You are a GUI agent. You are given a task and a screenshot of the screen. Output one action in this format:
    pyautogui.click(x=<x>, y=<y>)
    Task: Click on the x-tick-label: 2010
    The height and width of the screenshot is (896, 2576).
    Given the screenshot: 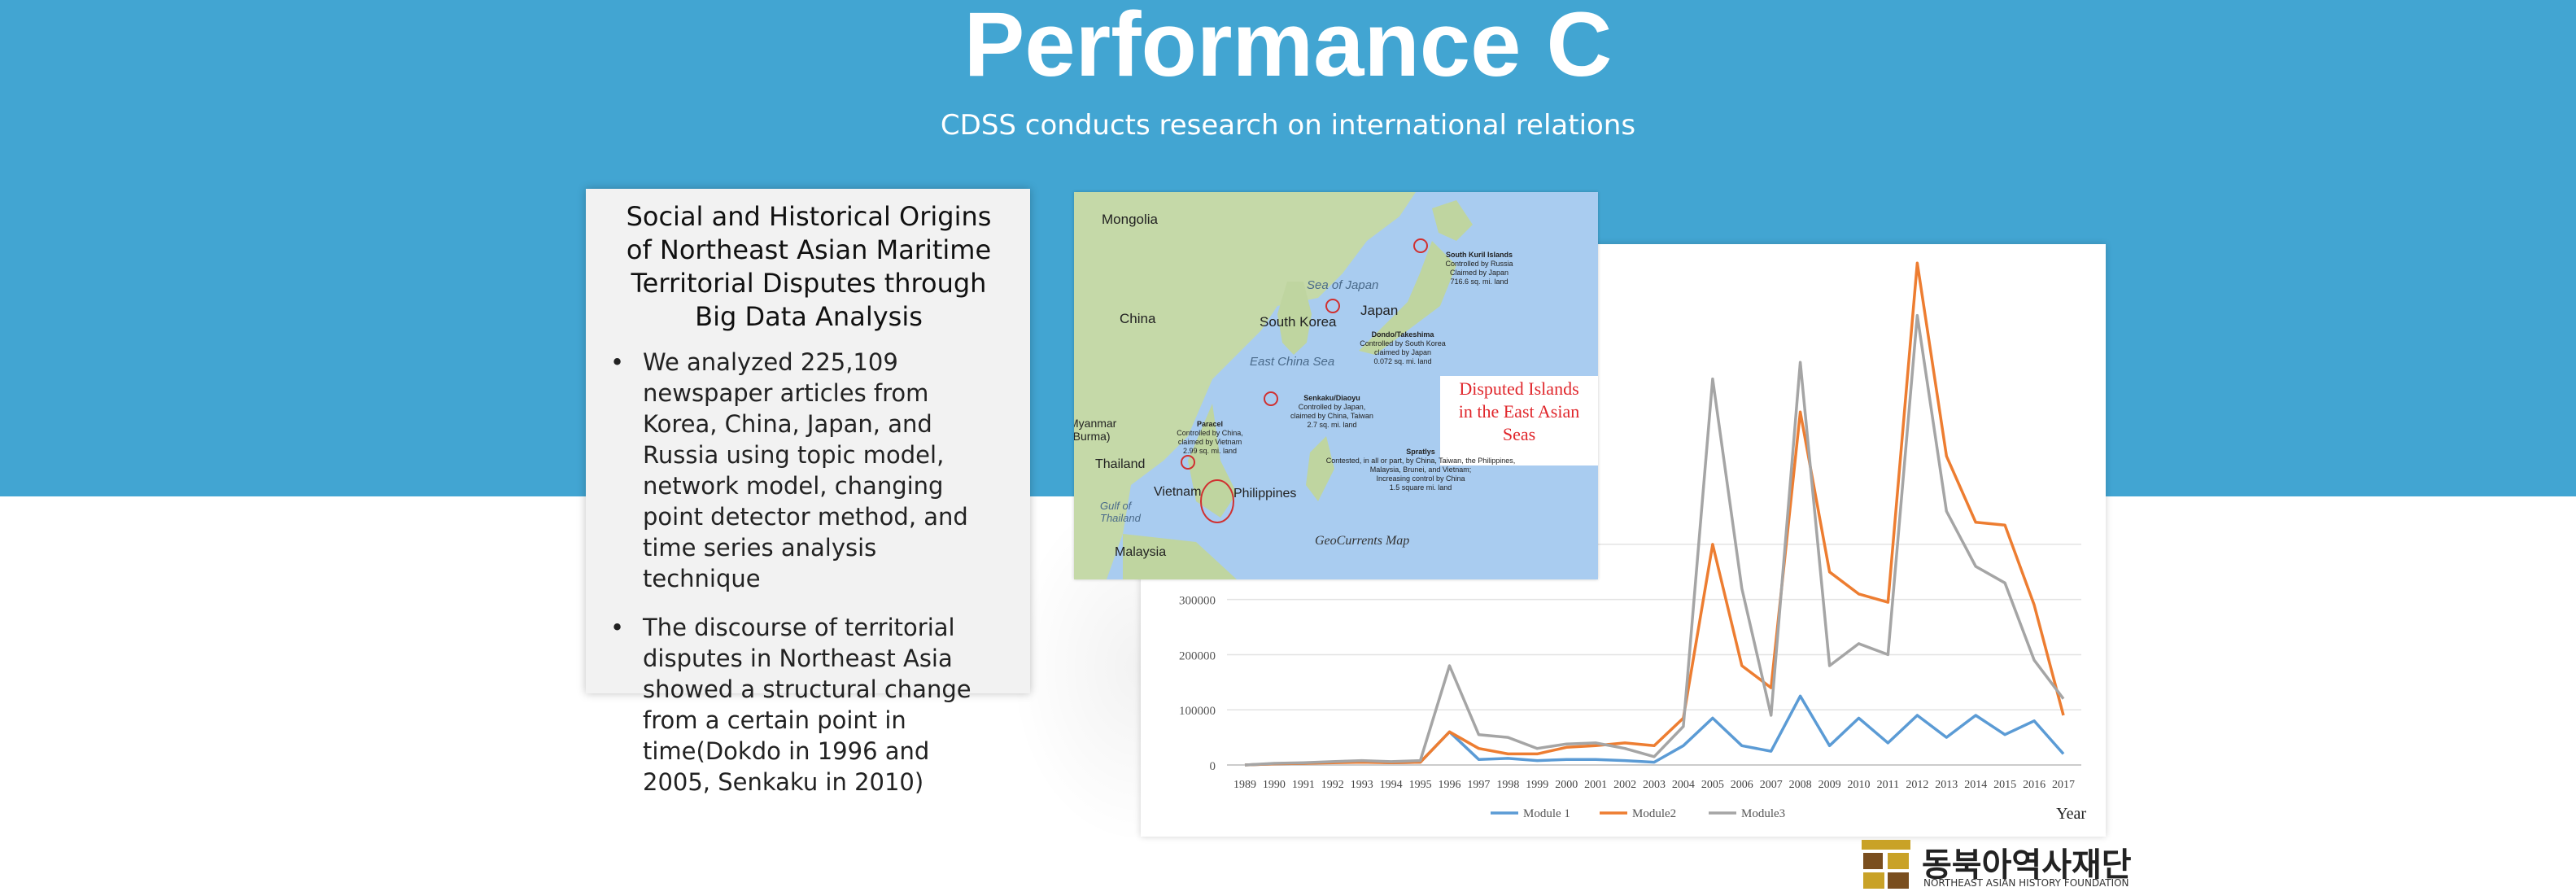 What is the action you would take?
    pyautogui.click(x=1859, y=785)
    